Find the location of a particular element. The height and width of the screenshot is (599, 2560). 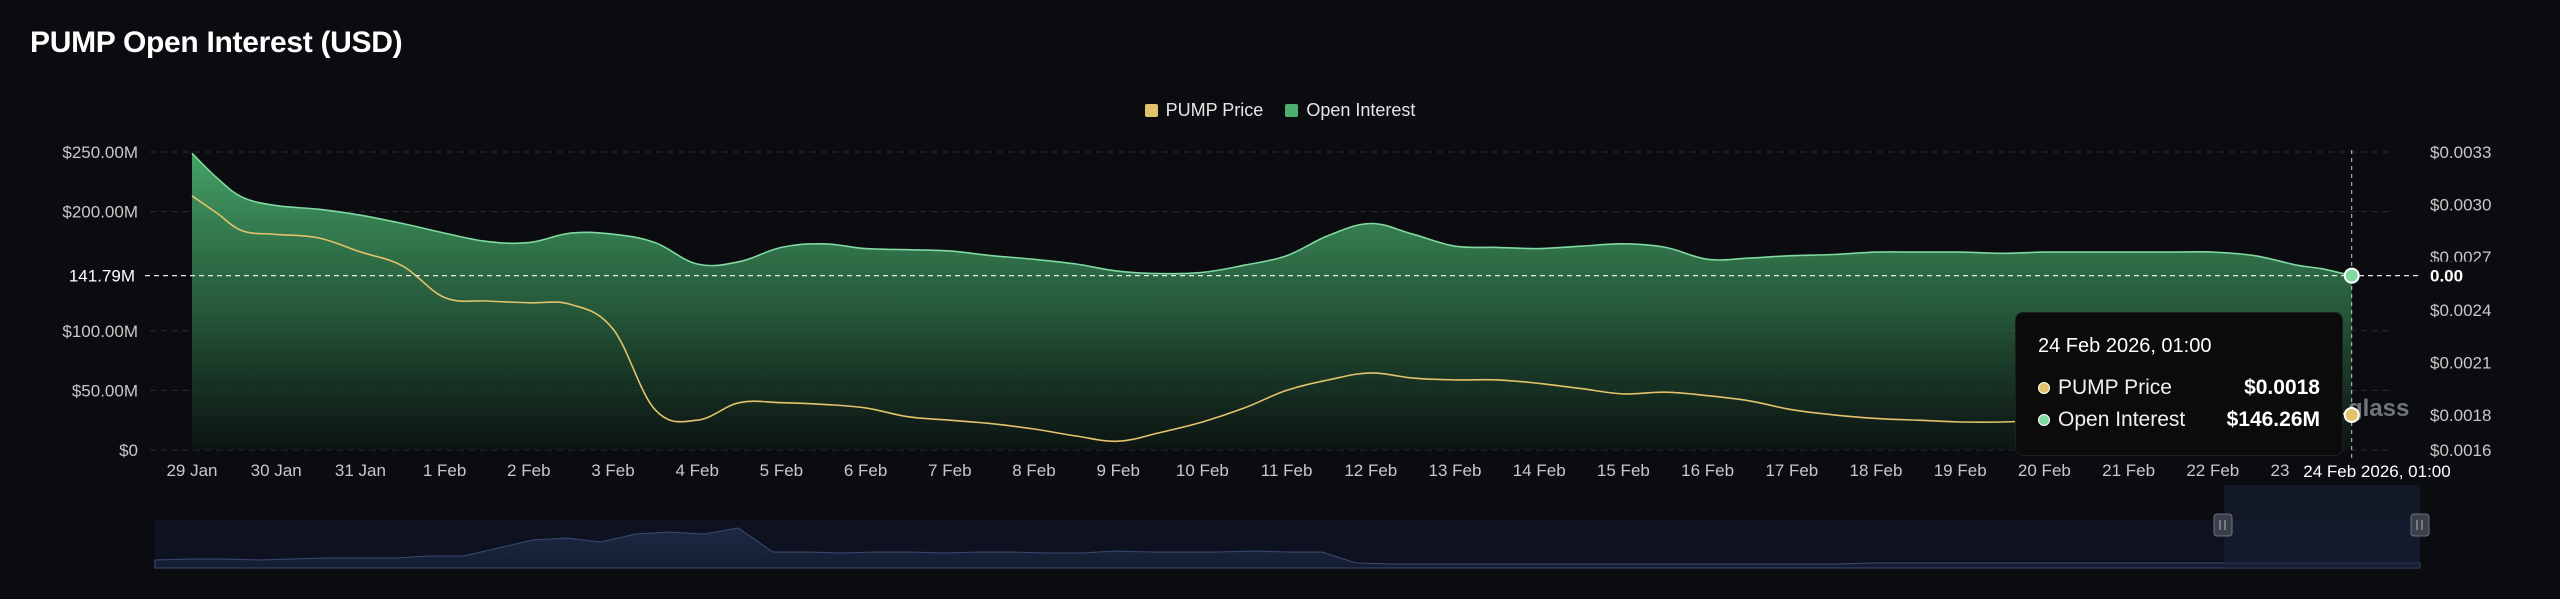

y-left-tick-label: $50.00M is located at coordinates (105, 390).